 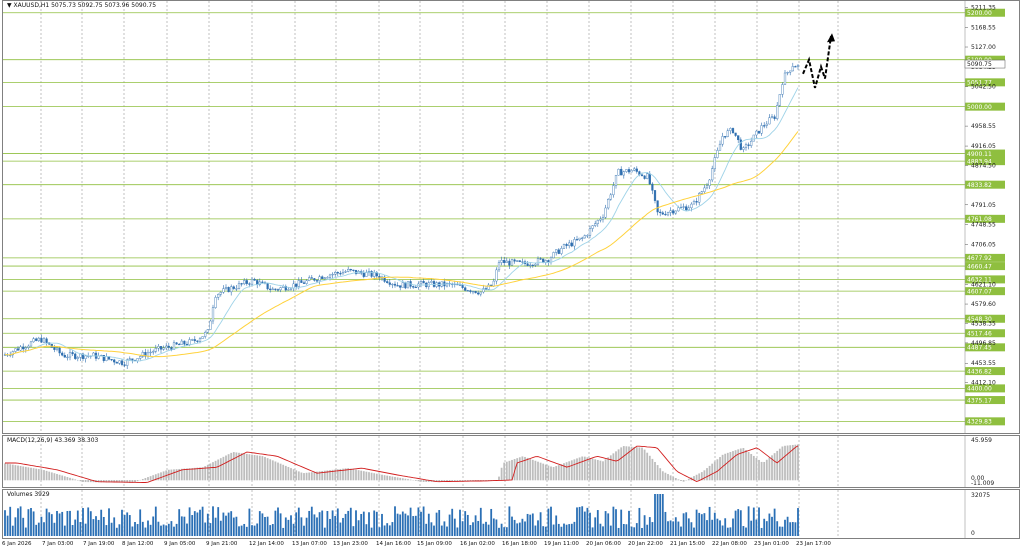 I want to click on time-axis-label: 23 Jan 01:00, so click(x=771, y=544).